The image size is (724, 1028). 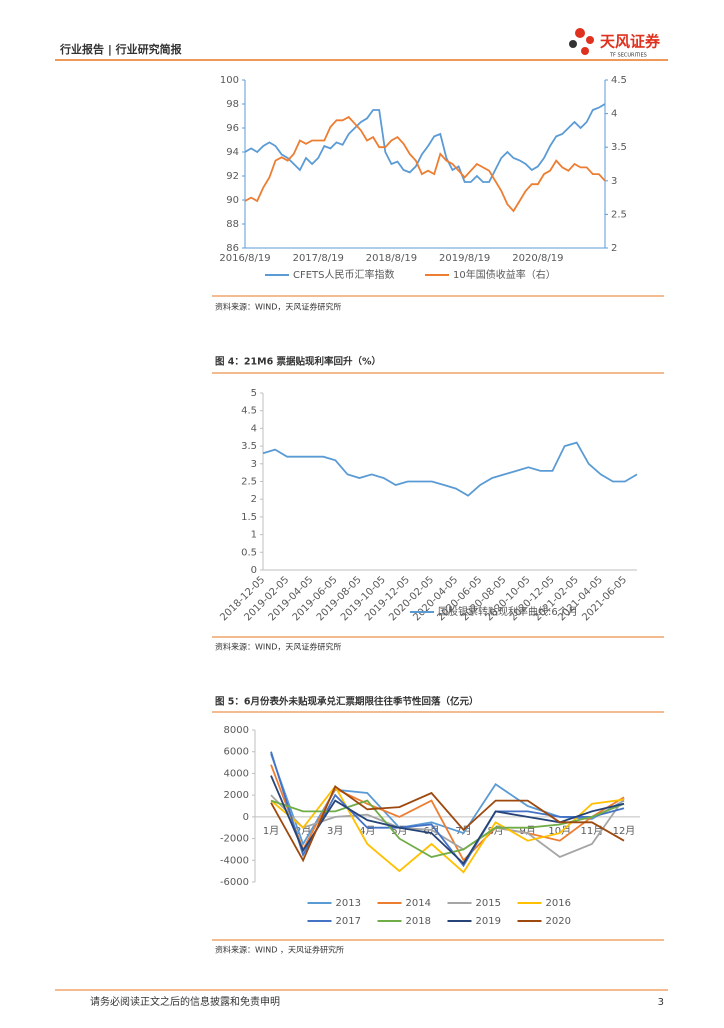 I want to click on y-tick-label: 88, so click(x=232, y=224).